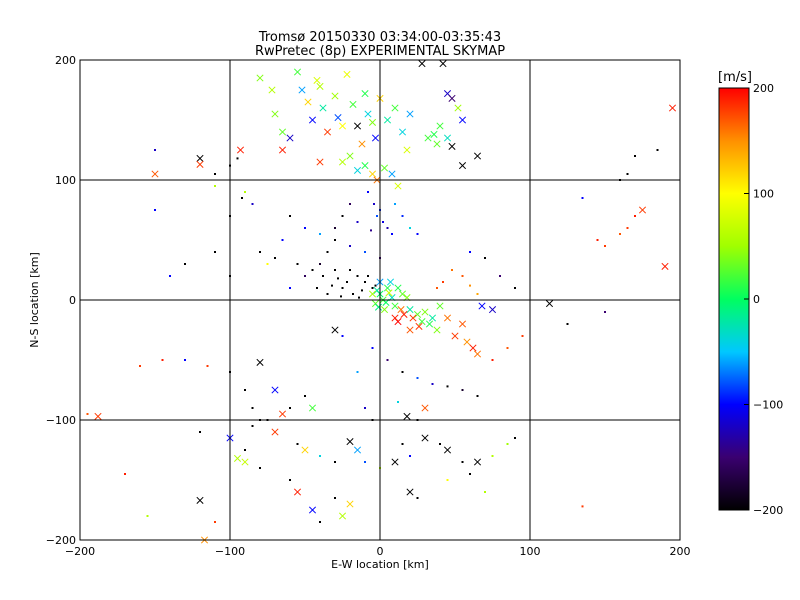 The width and height of the screenshot is (800, 600). Describe the element at coordinates (230, 551) in the screenshot. I see `x-tick-label: −100` at that location.